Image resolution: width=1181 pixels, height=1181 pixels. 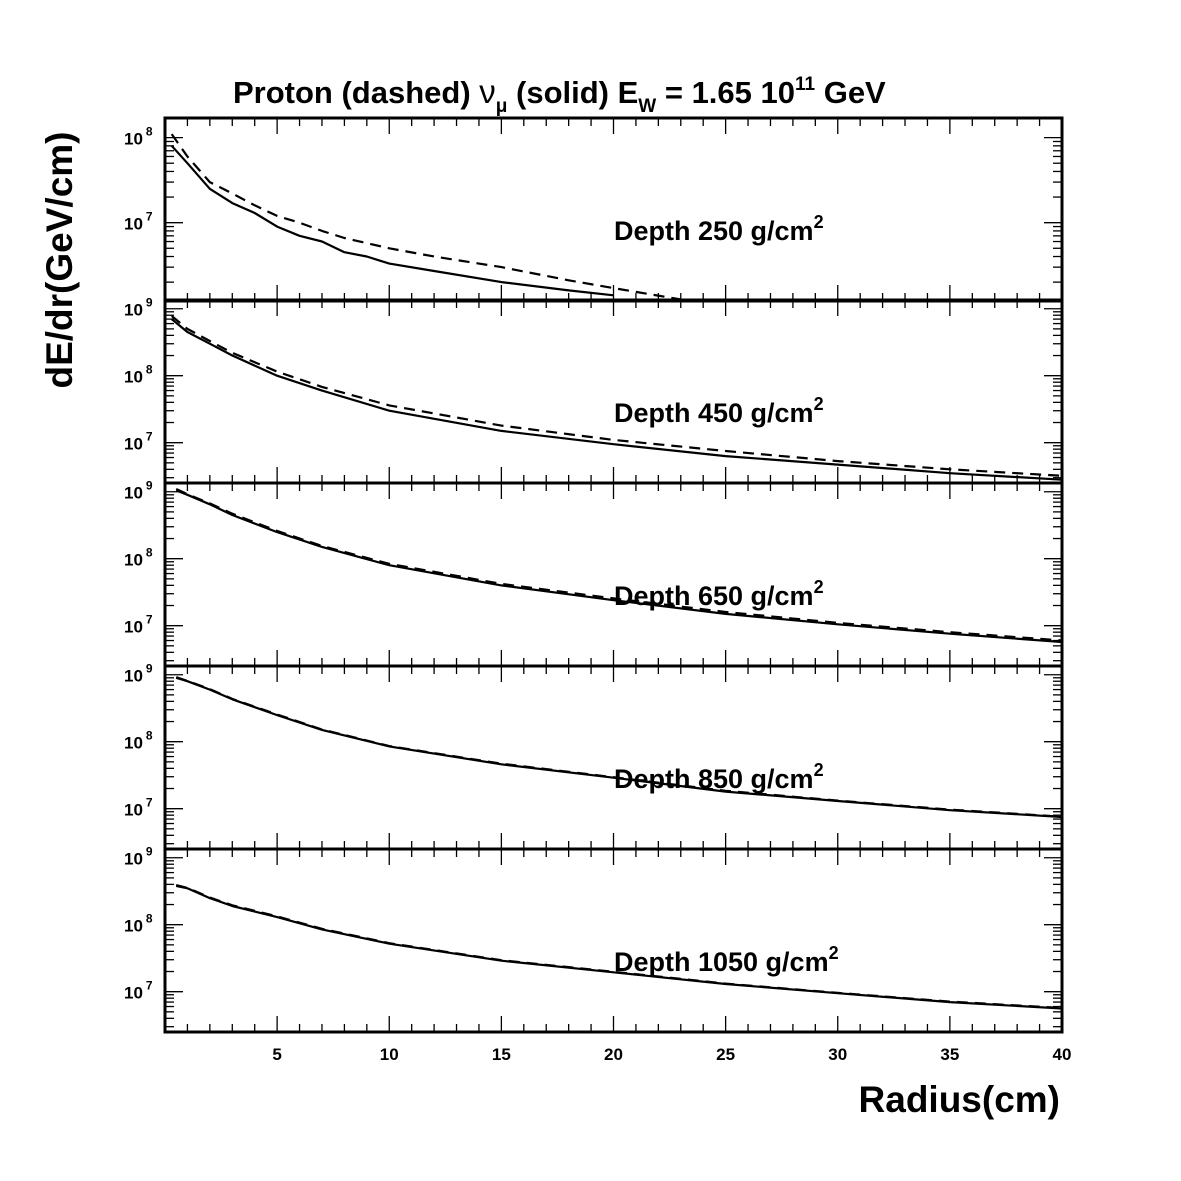 What do you see at coordinates (726, 960) in the screenshot?
I see `panel-depth-label: Depth 1050 g/cm2` at bounding box center [726, 960].